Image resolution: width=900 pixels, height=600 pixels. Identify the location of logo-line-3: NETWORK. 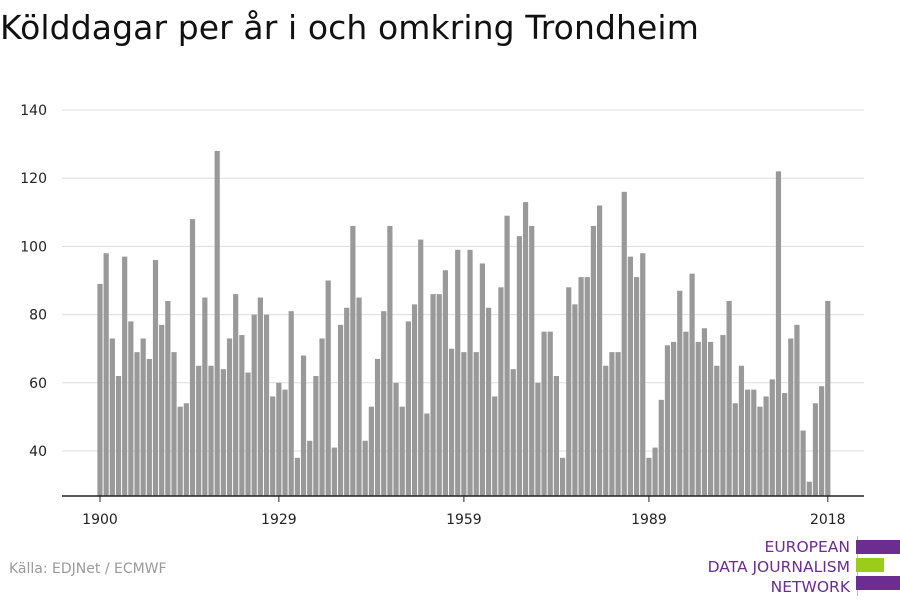
(810, 587).